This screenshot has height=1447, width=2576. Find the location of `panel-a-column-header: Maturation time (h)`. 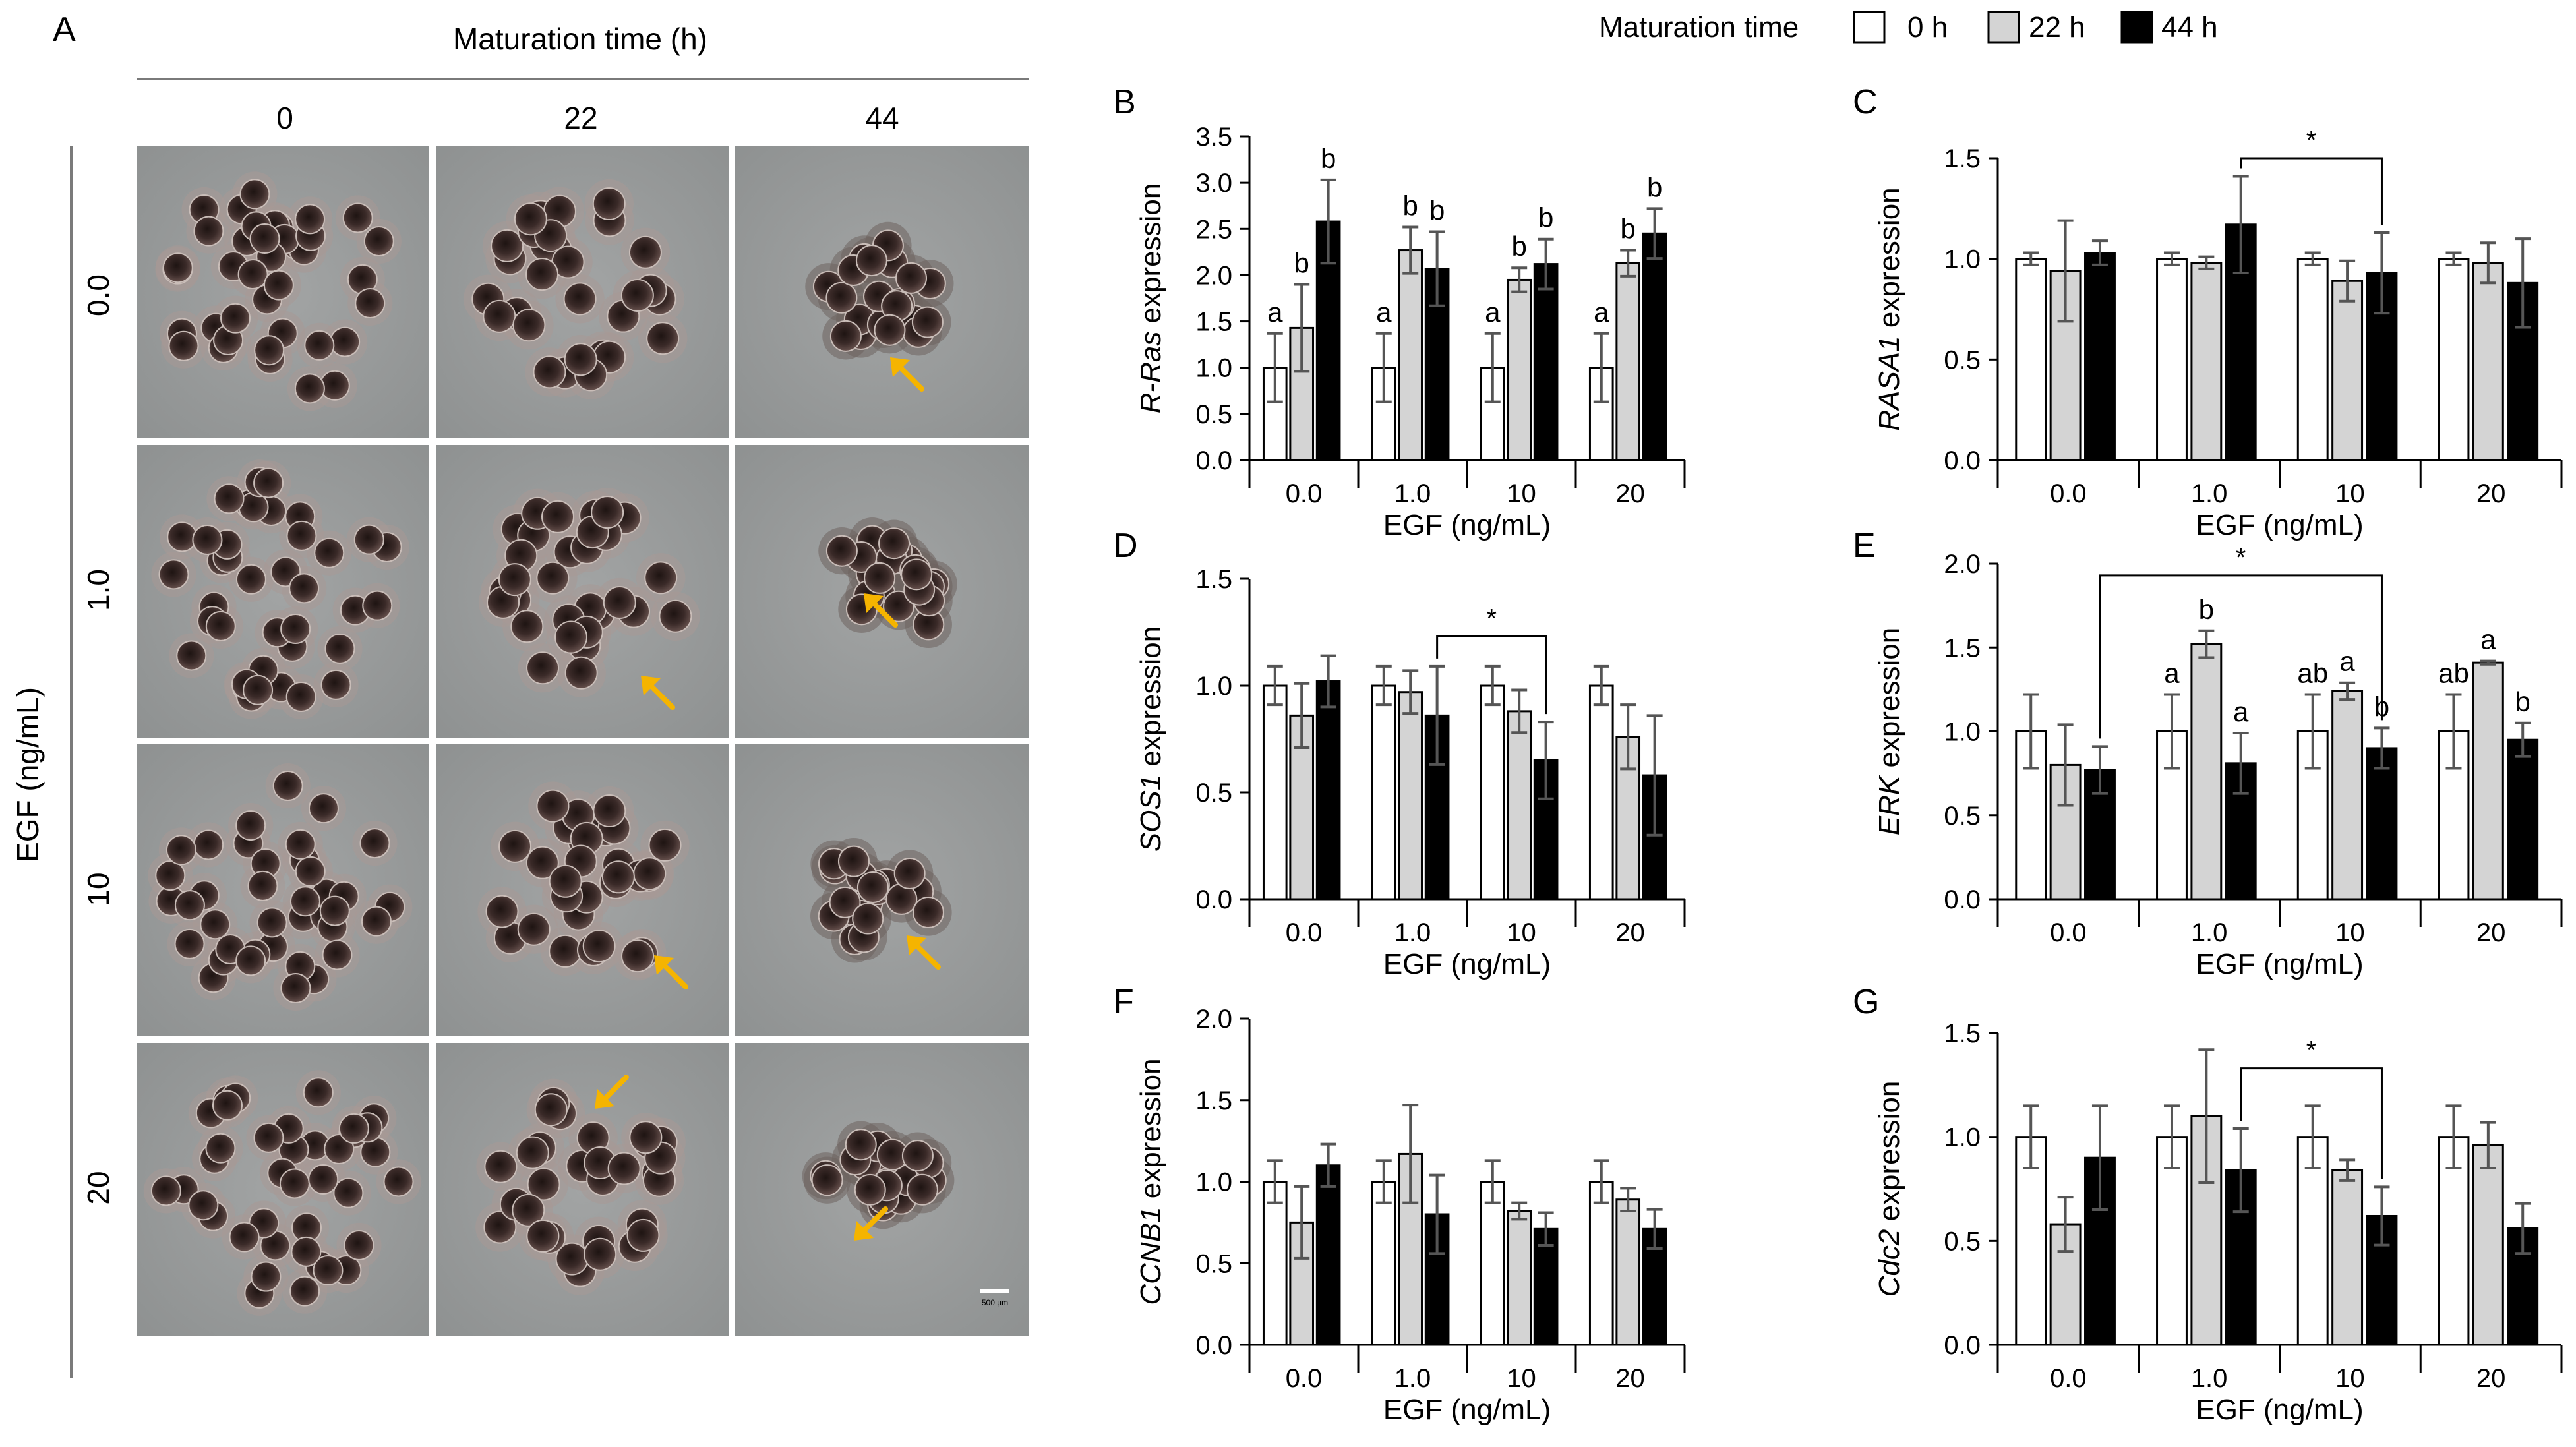

panel-a-column-header: Maturation time (h) is located at coordinates (580, 39).